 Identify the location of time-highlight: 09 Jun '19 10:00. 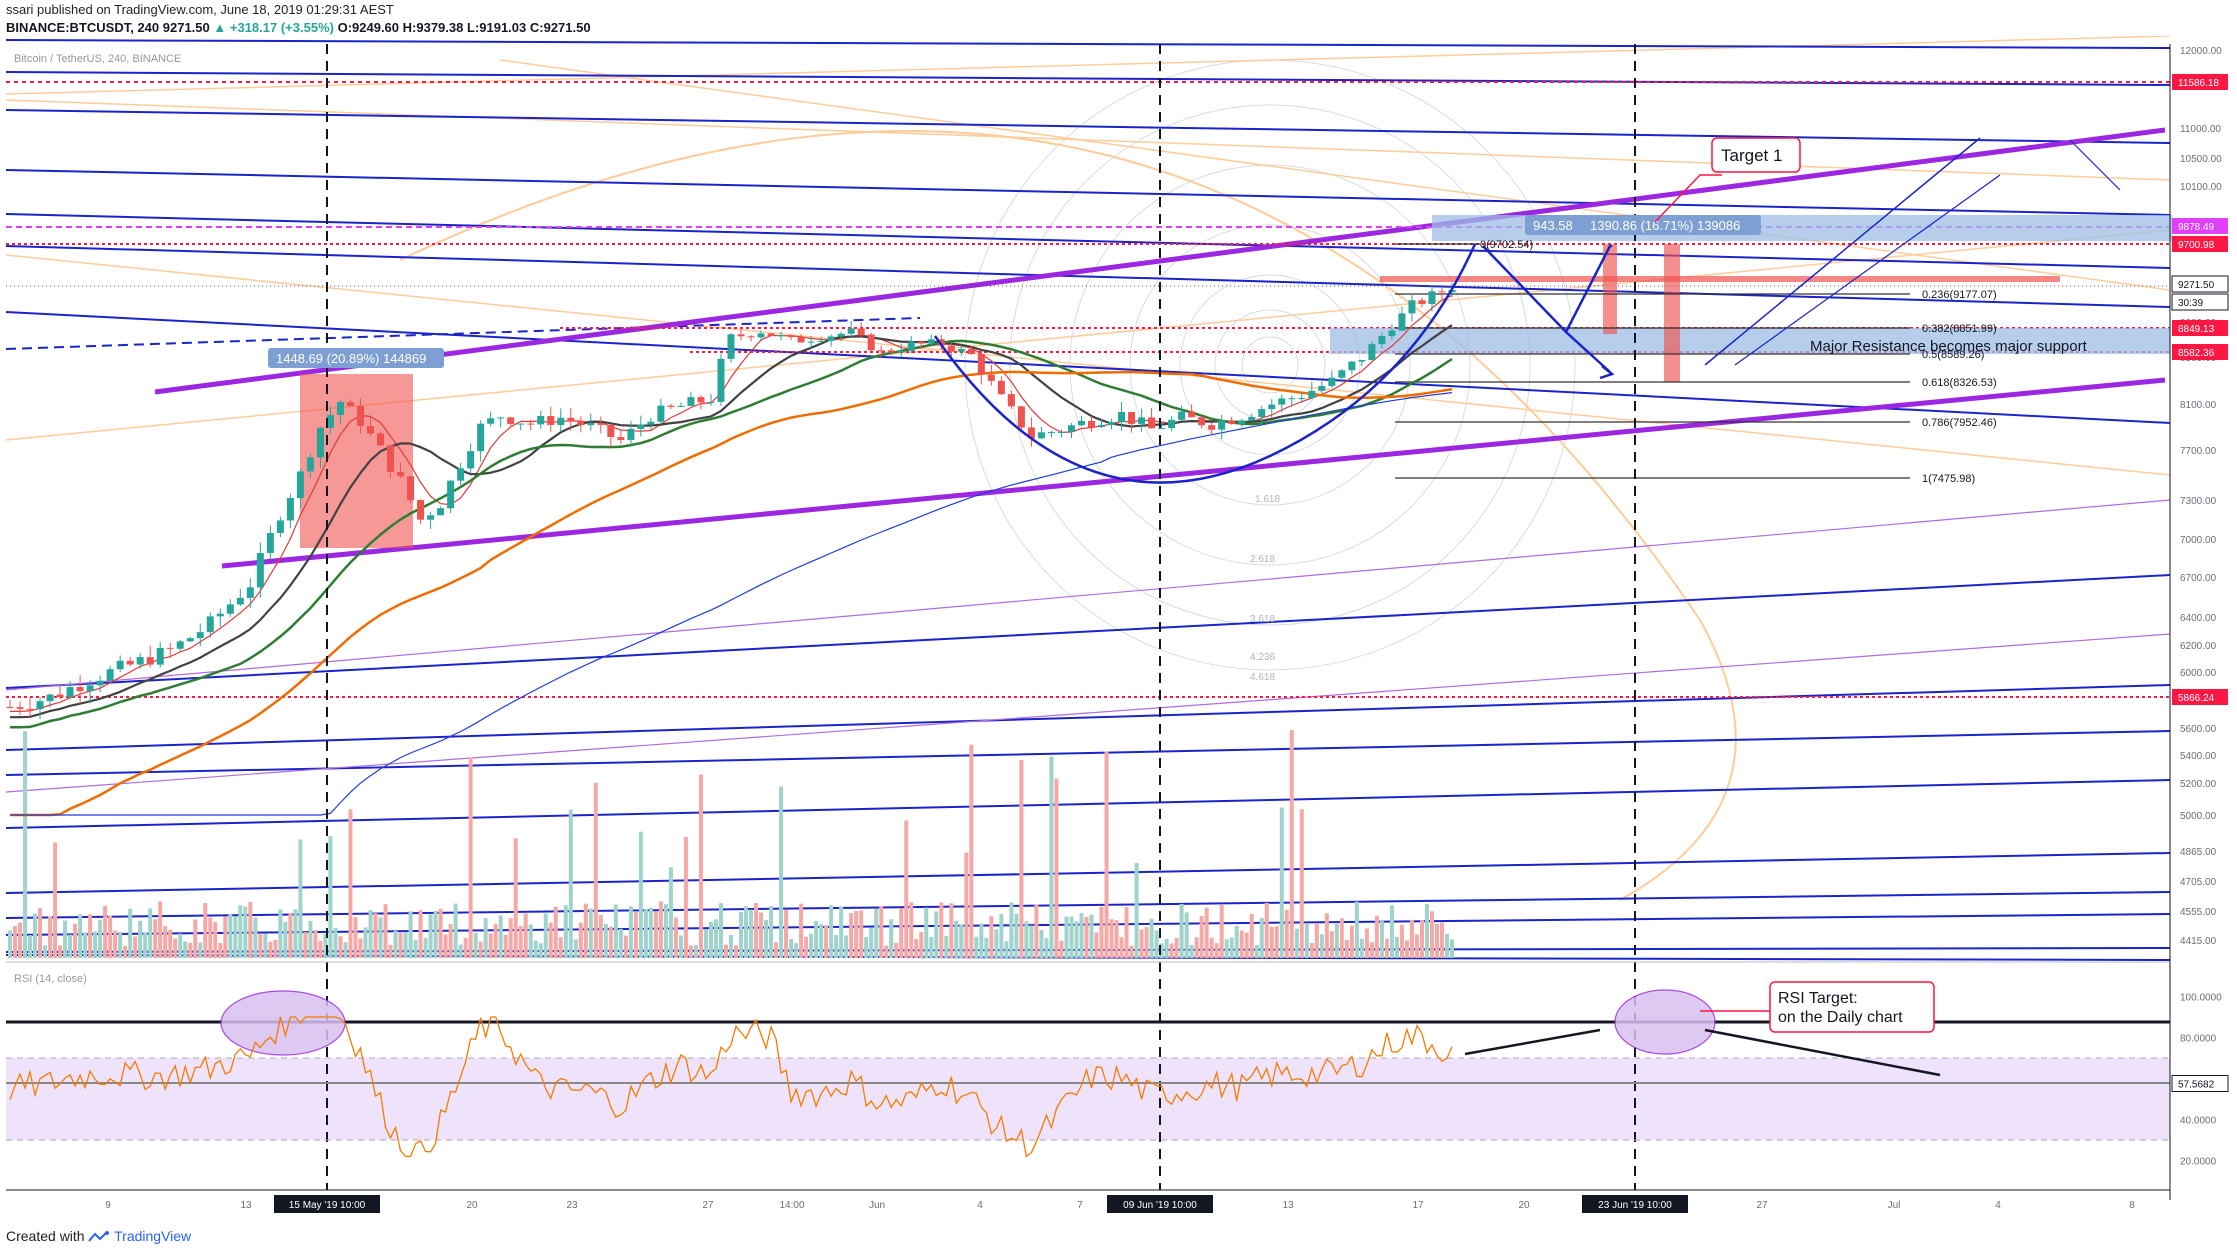
(1160, 1204).